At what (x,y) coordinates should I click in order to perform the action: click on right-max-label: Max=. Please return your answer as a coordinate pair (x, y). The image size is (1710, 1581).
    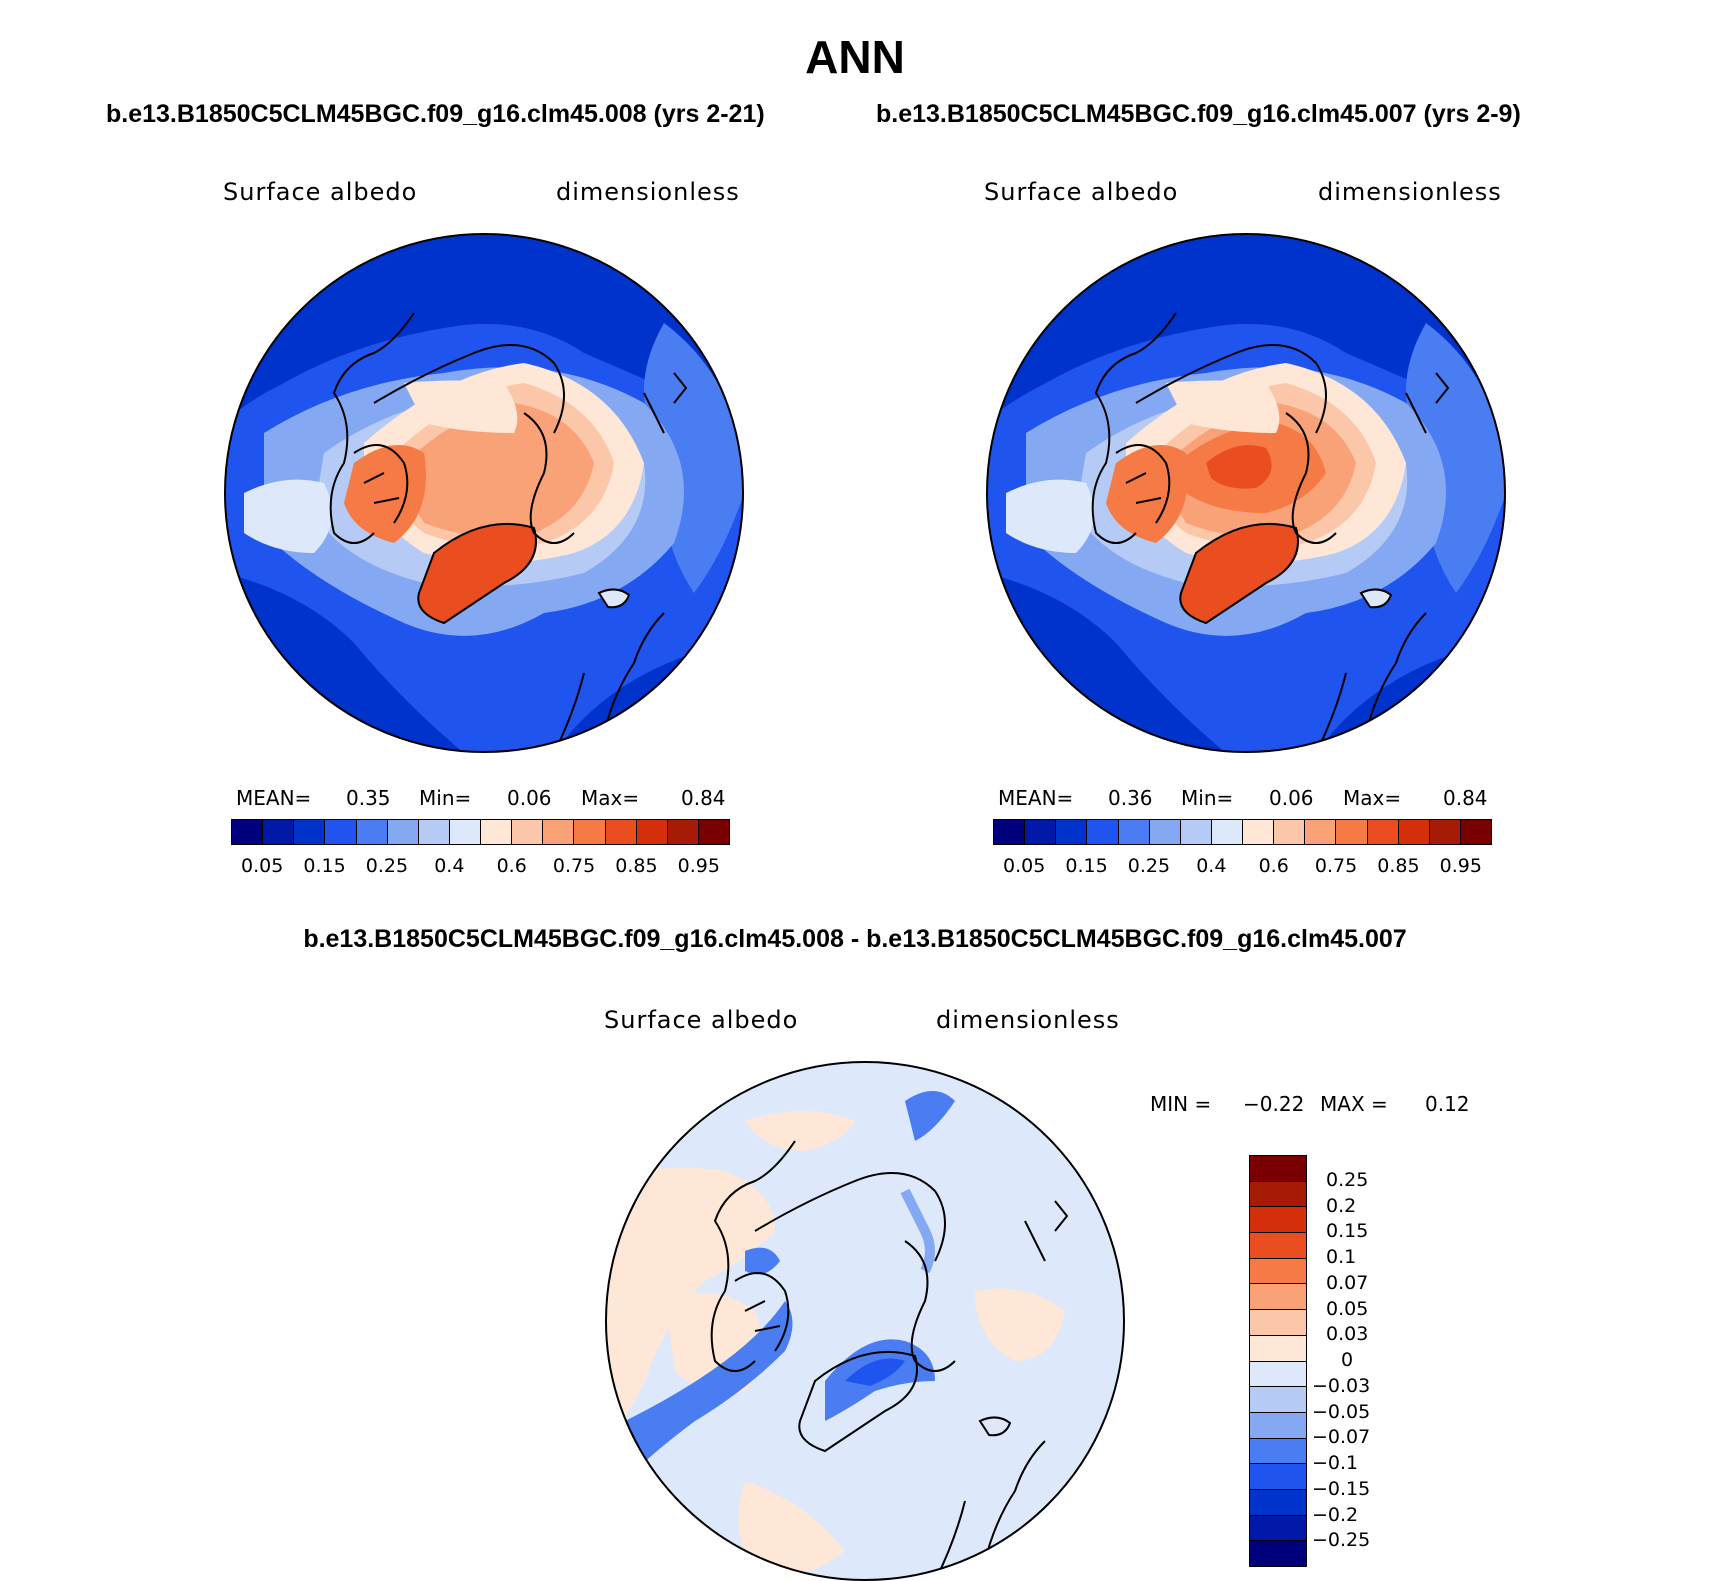
    Looking at the image, I should click on (1372, 798).